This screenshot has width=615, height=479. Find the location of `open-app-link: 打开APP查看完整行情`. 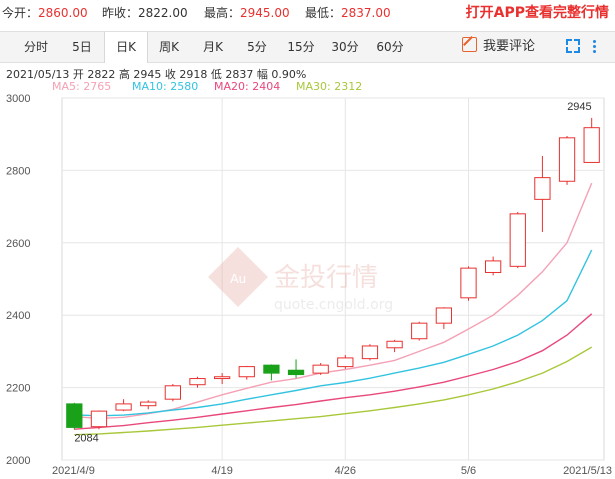

open-app-link: 打开APP查看完整行情 is located at coordinates (537, 13).